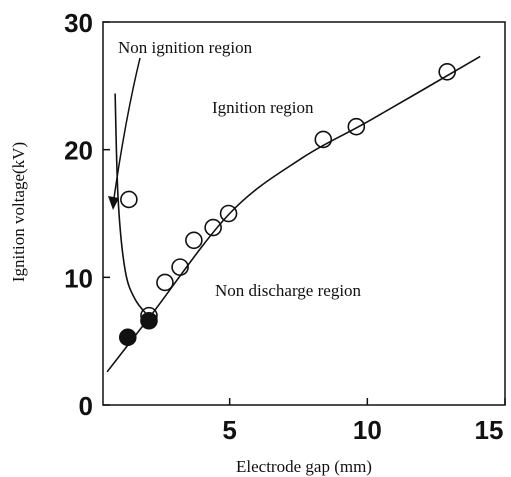 Image resolution: width=511 pixels, height=477 pixels. I want to click on x-axis-label: Electrode gap (mm), so click(304, 466).